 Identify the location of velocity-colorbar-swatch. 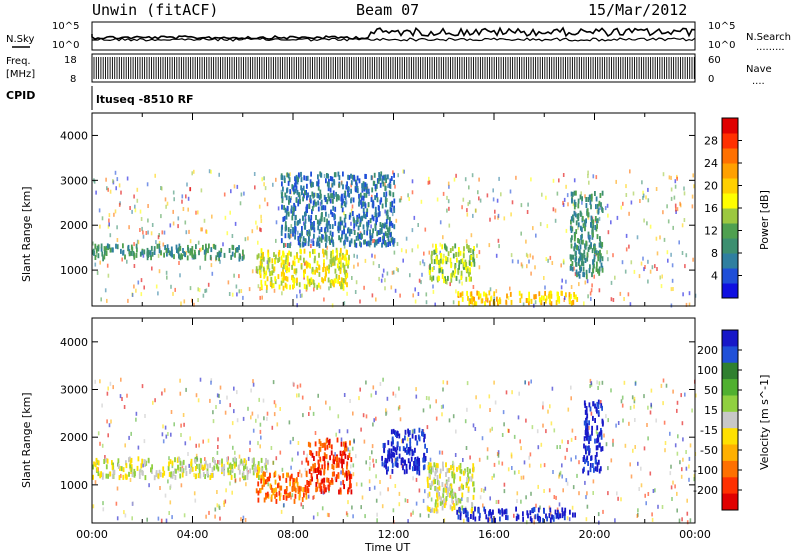
(730, 355).